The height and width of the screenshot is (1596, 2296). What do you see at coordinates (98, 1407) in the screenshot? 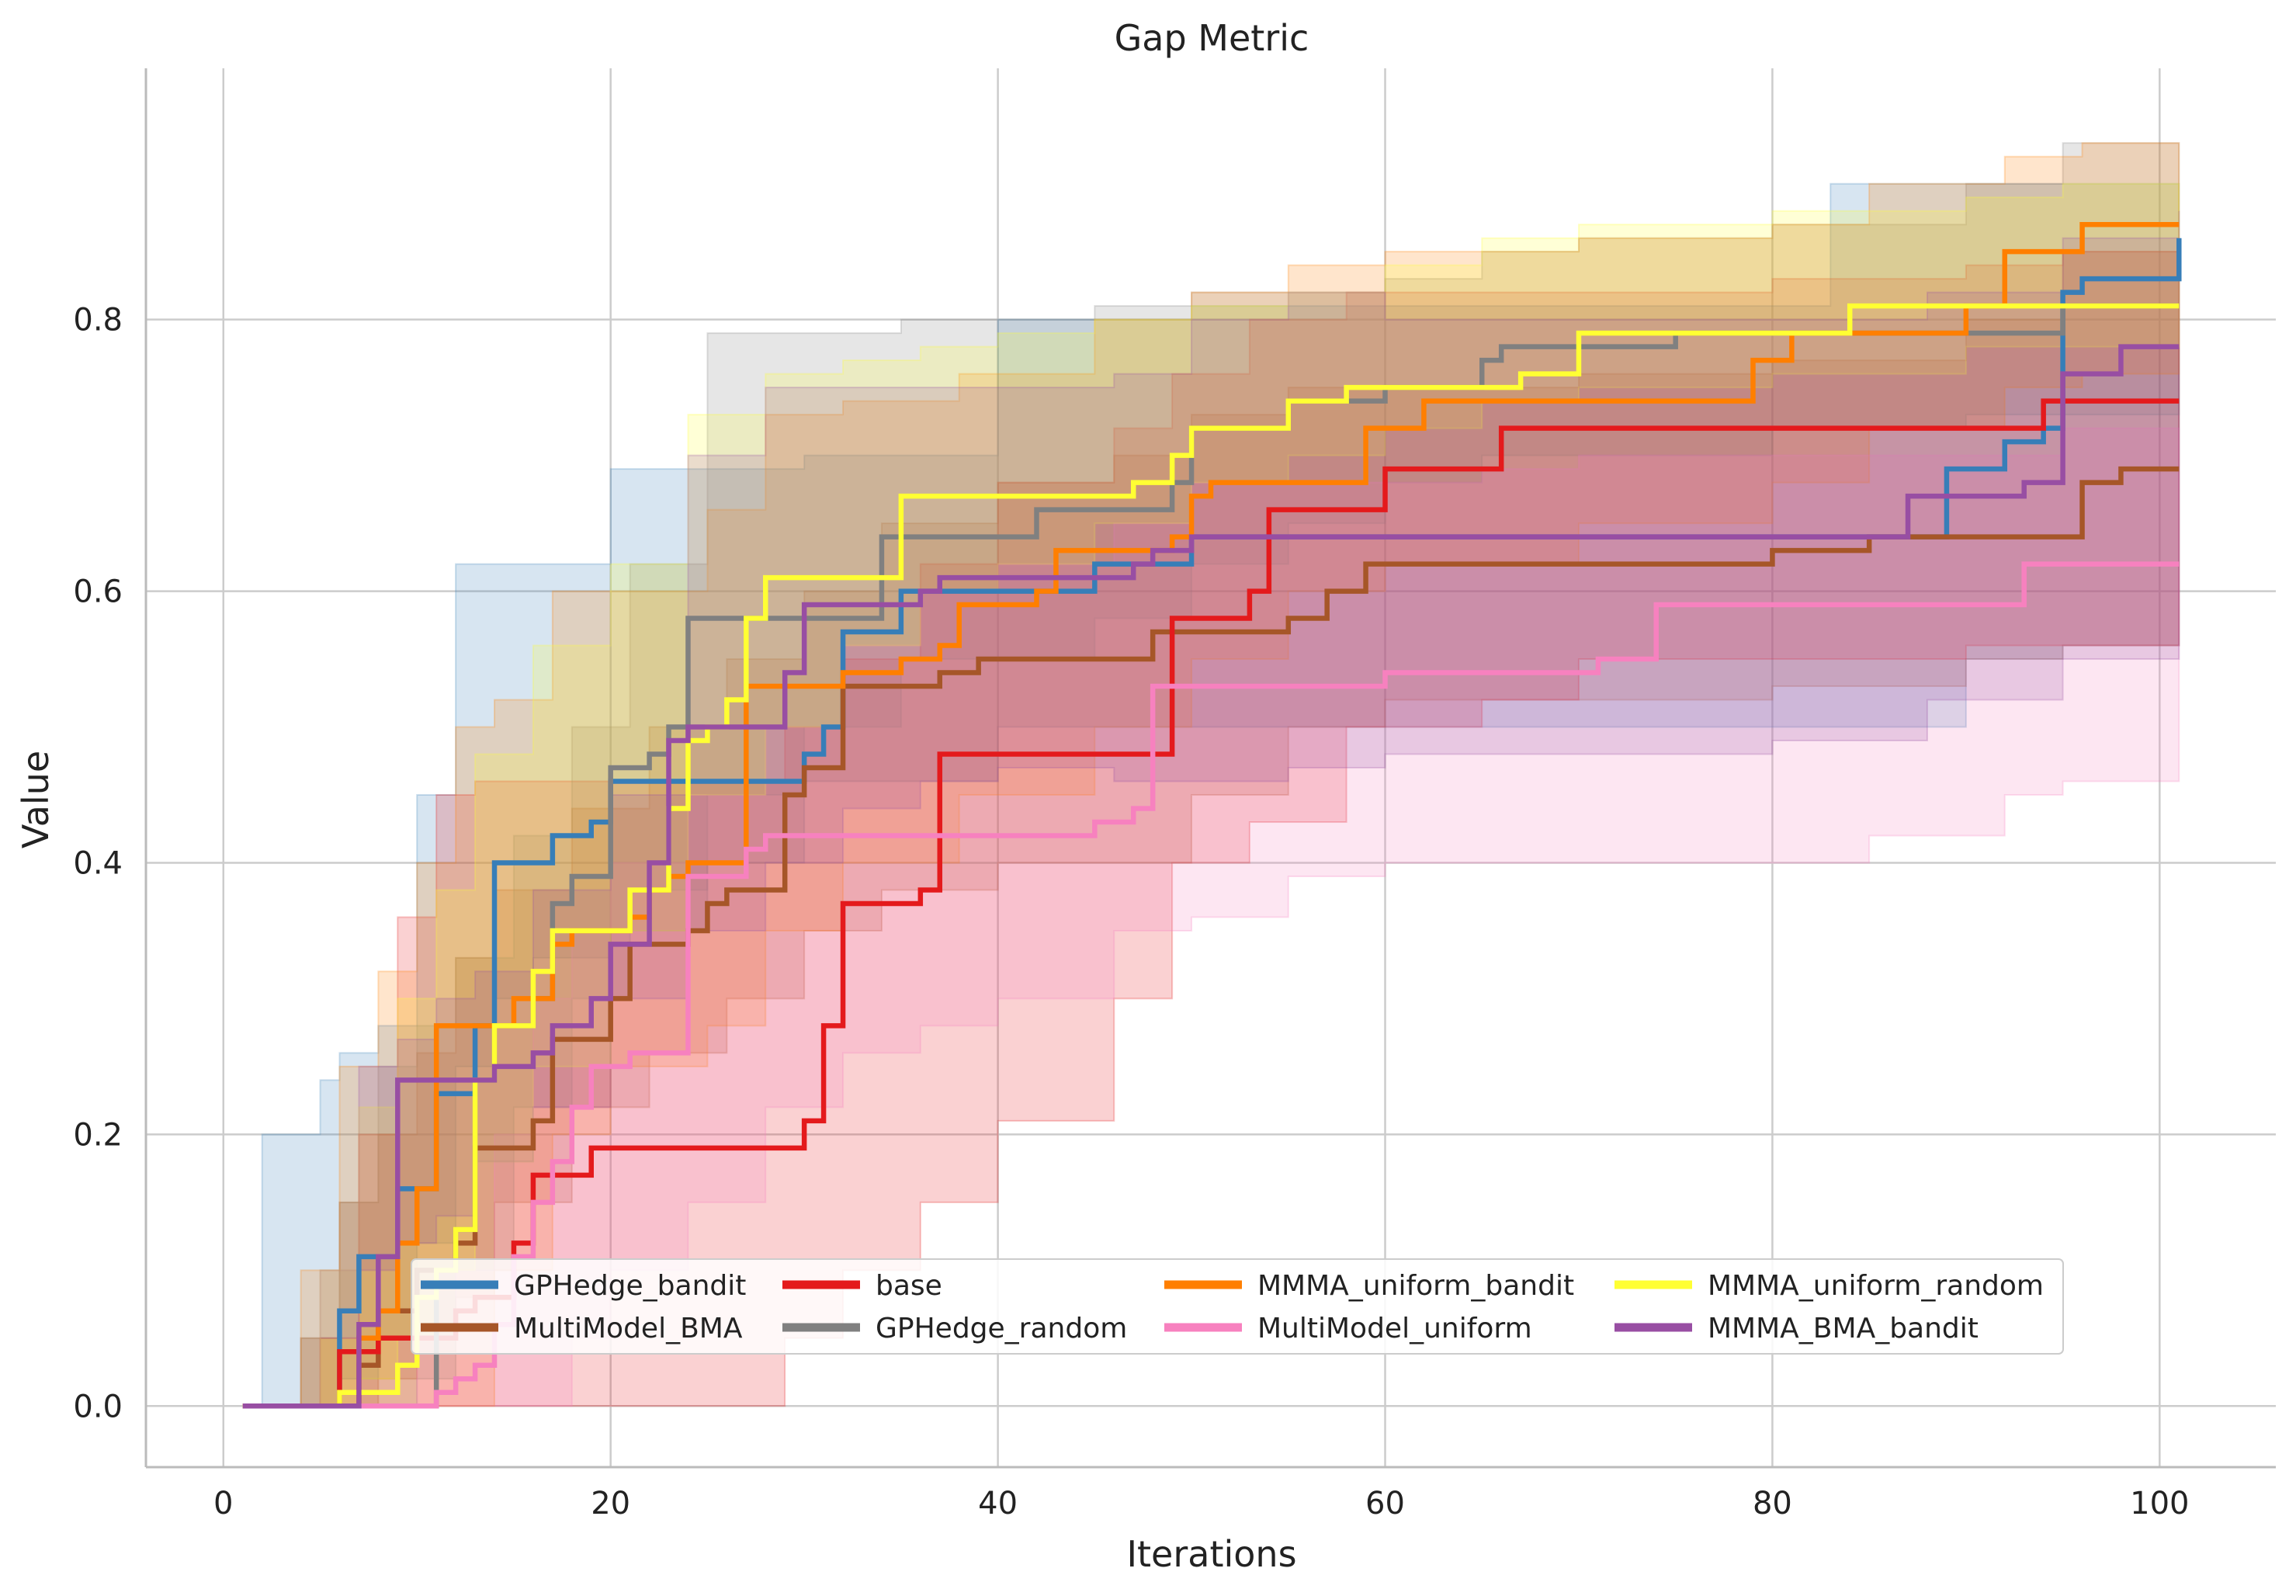
I see `y-tick-label: 0.0` at bounding box center [98, 1407].